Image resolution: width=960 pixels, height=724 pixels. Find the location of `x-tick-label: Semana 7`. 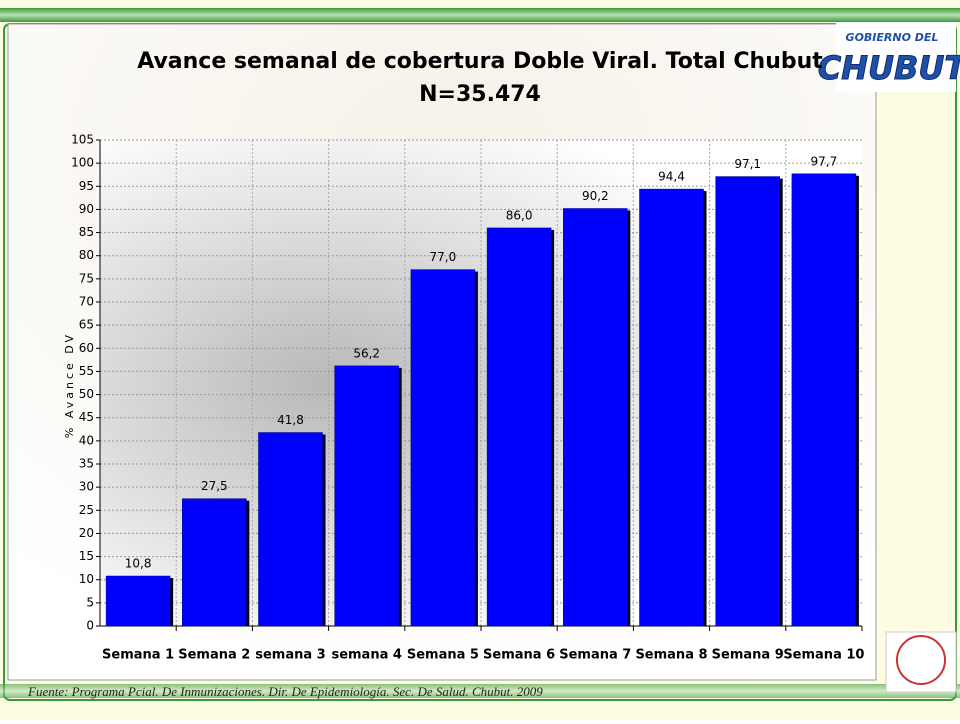

x-tick-label: Semana 7 is located at coordinates (595, 655).